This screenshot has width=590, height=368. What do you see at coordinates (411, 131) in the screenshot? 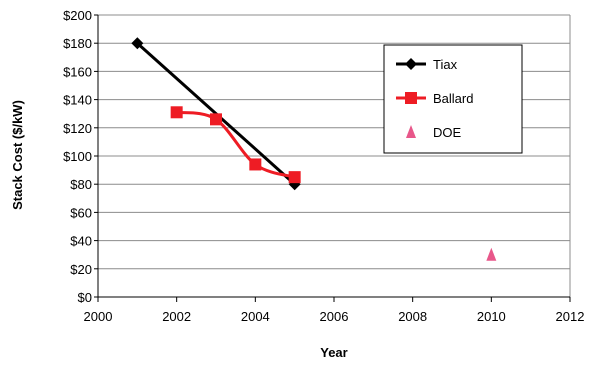
I see `legend-doe-marker` at bounding box center [411, 131].